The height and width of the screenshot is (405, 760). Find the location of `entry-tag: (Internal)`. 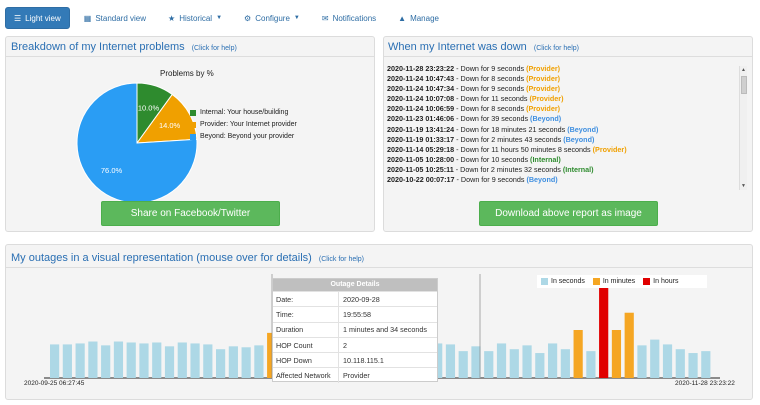

entry-tag: (Internal) is located at coordinates (545, 159).